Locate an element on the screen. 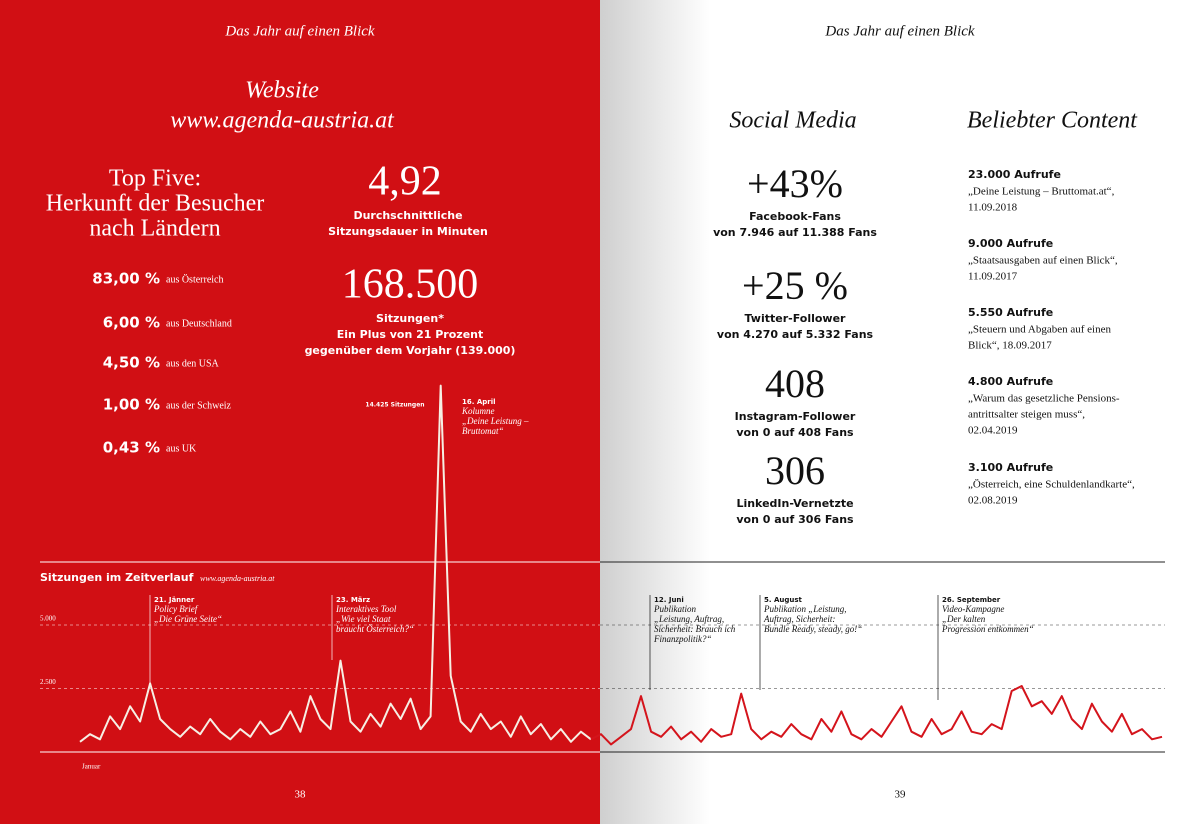 The width and height of the screenshot is (1200, 824). sessions-text: gegenüber dem Vorjahr (139.000) is located at coordinates (410, 350).